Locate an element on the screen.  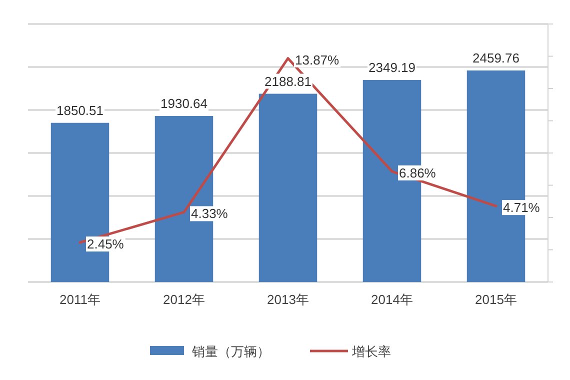
data-label: 6.86% is located at coordinates (417, 172).